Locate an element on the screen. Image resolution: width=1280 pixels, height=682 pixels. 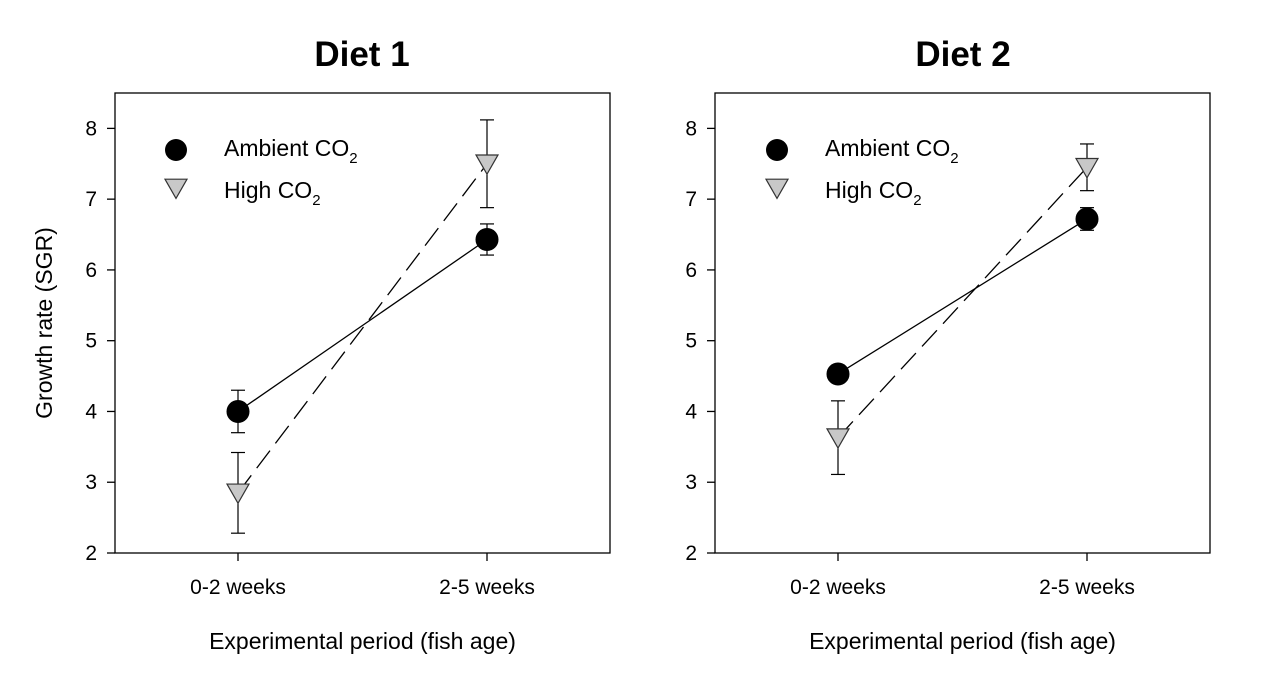
panel-title: Diet 2 is located at coordinates (962, 54).